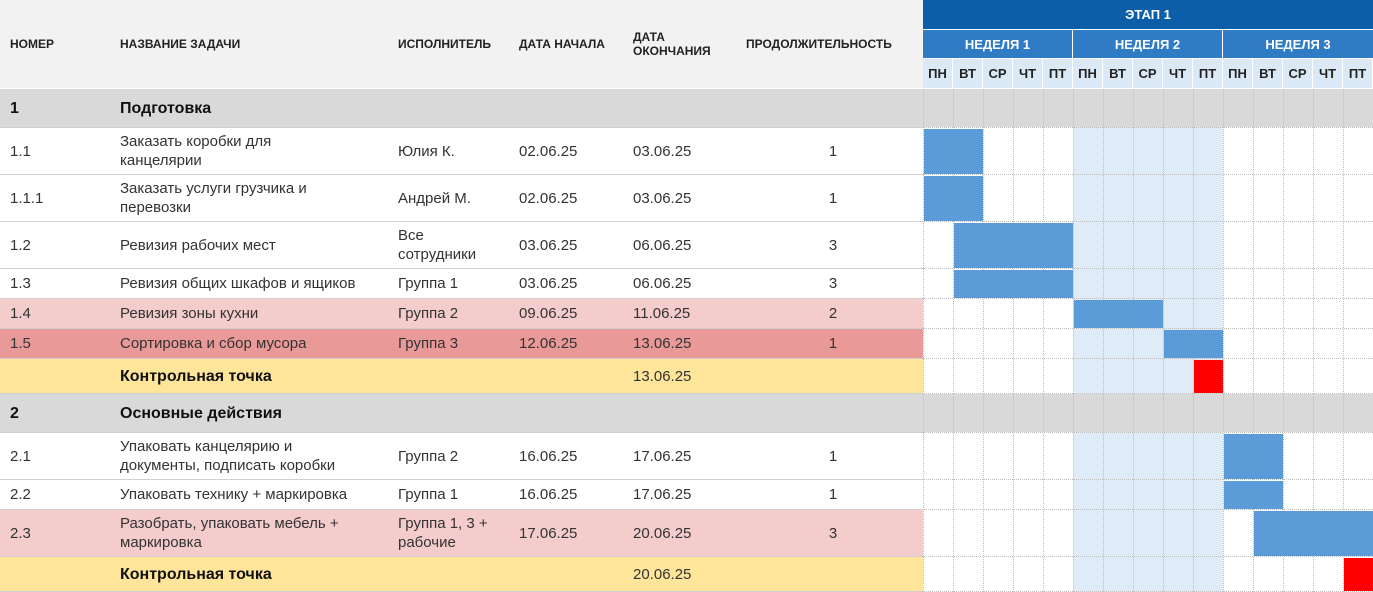 This screenshot has height=592, width=1373. What do you see at coordinates (461, 376) in the screenshot?
I see `milestone-row` at bounding box center [461, 376].